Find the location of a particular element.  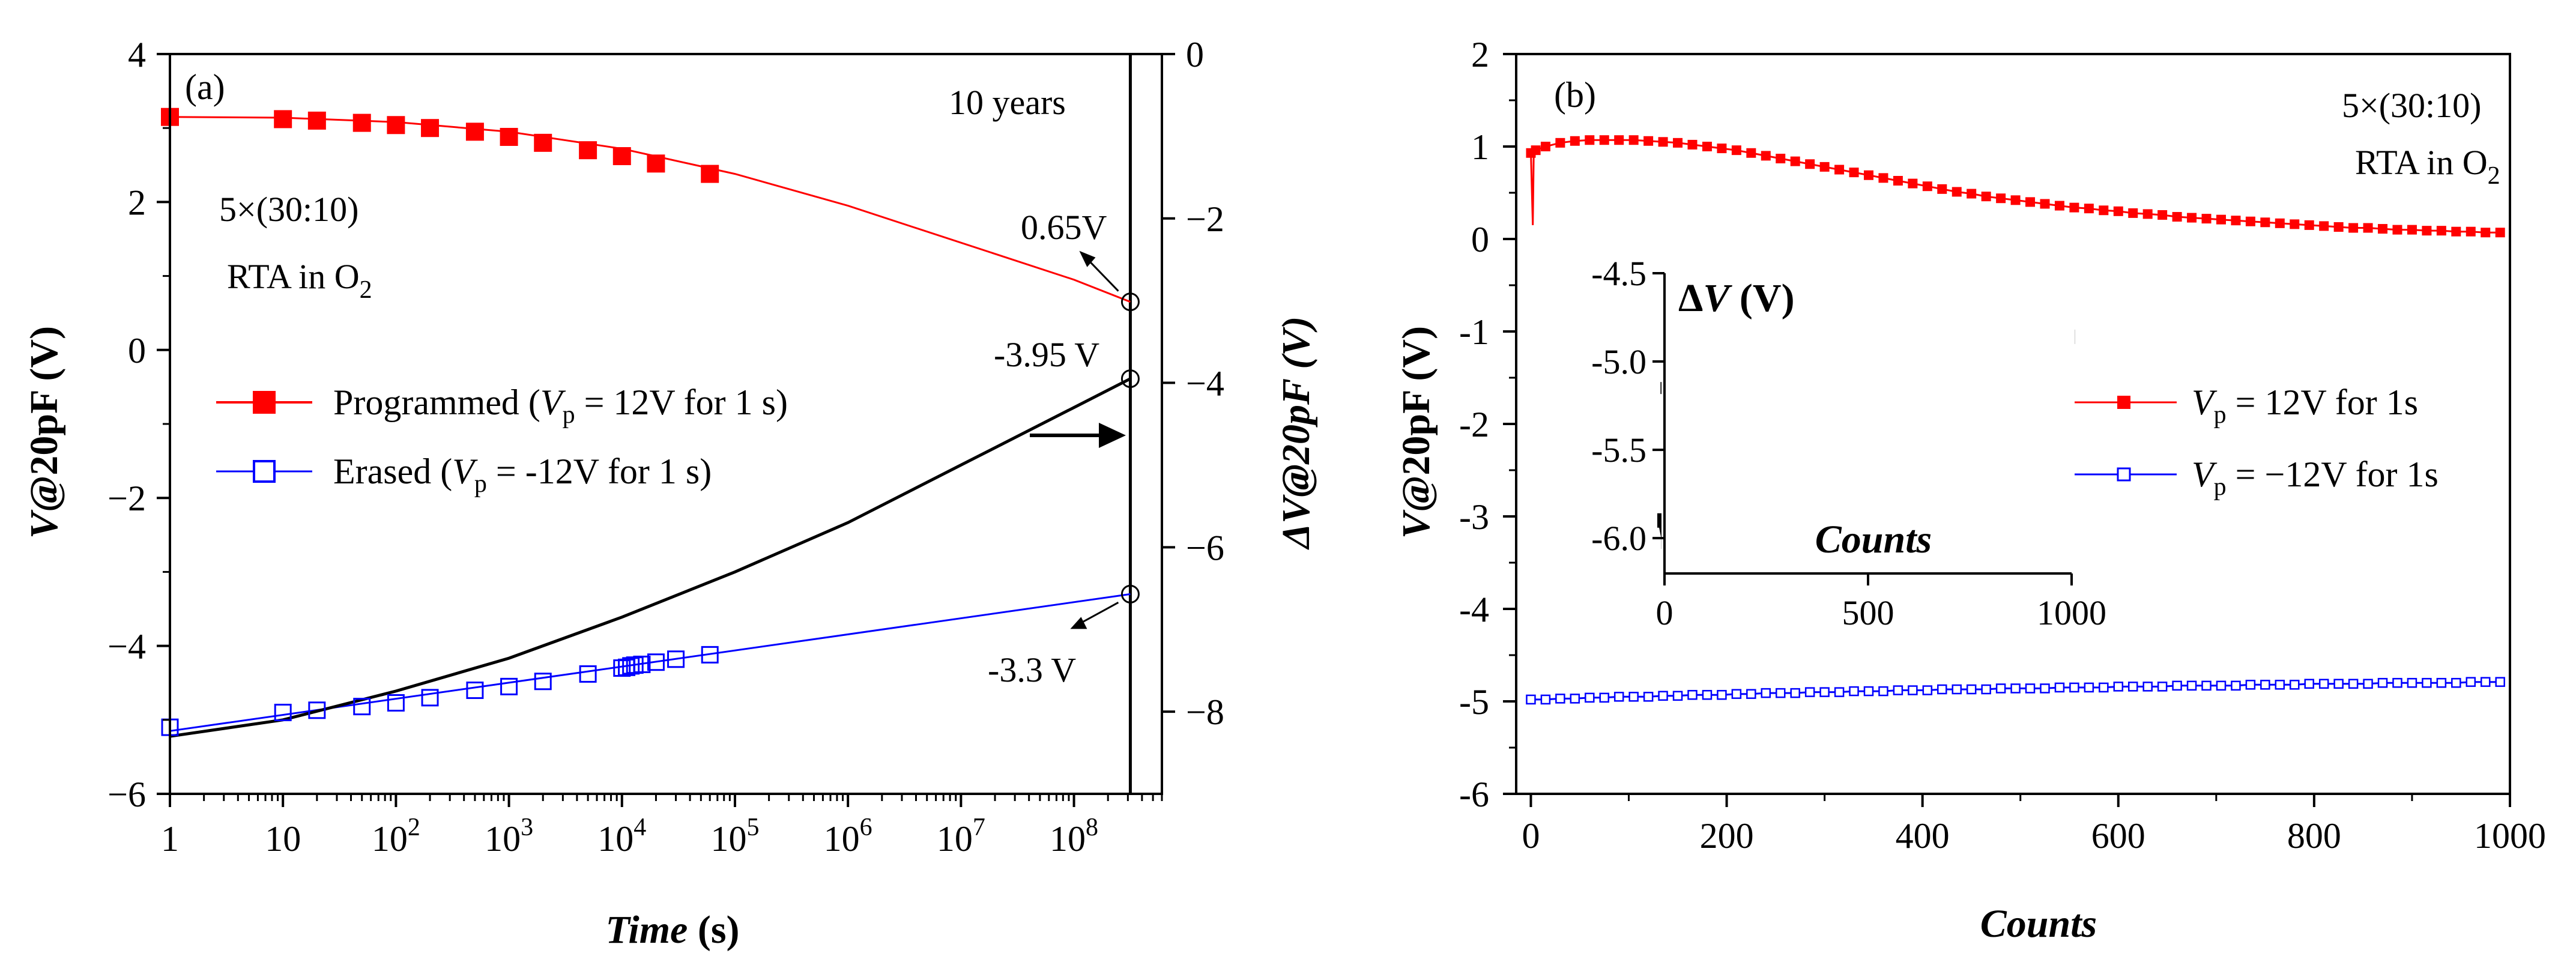

panel-a-fit-programmed is located at coordinates (650, 209).